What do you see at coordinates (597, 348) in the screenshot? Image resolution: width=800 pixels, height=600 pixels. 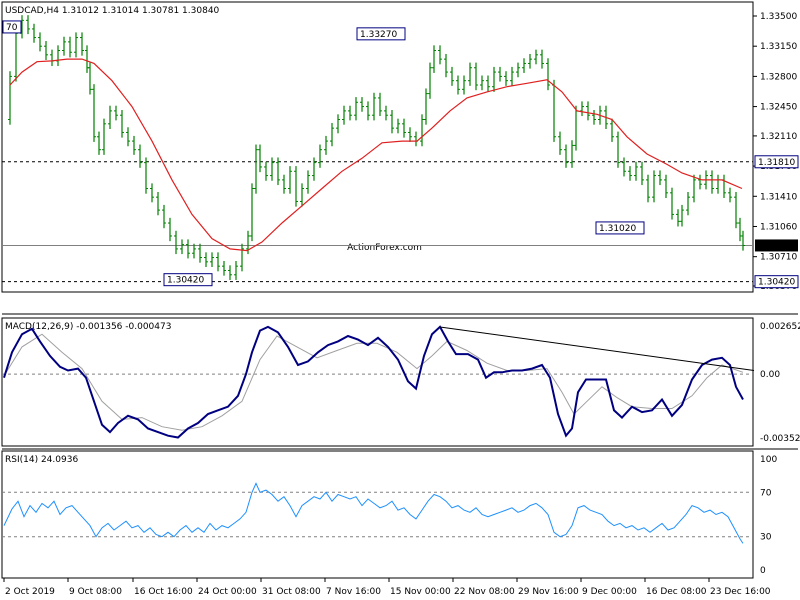 I see `macd-trendline` at bounding box center [597, 348].